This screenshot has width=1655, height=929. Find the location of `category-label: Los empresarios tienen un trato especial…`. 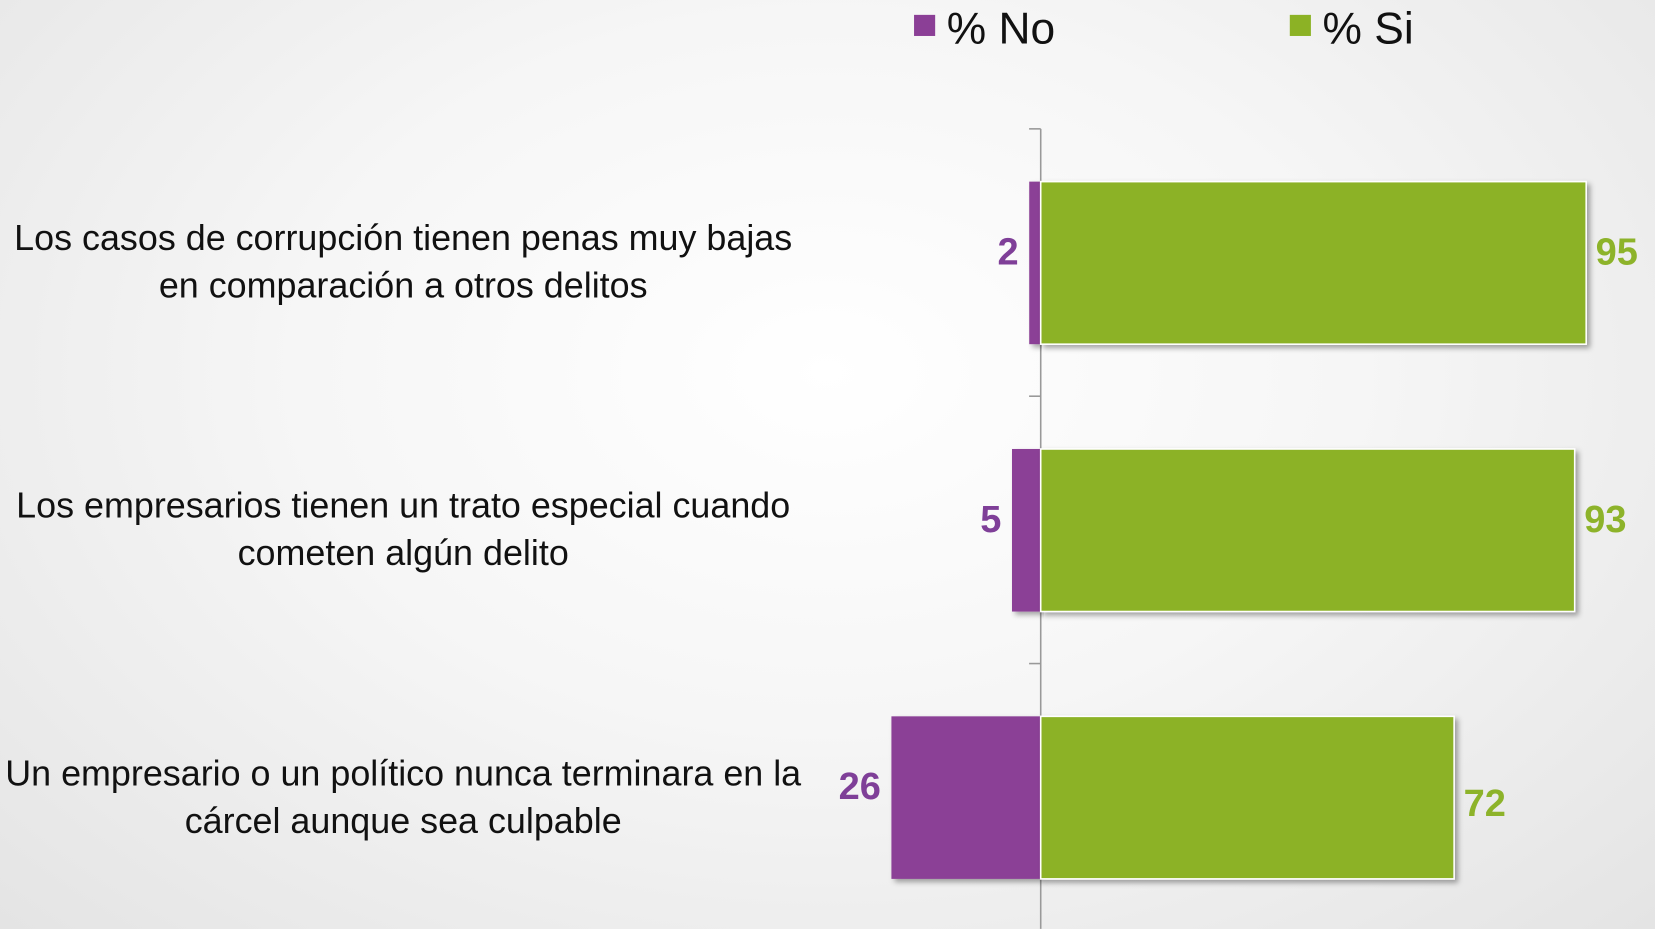

category-label: Los empresarios tienen un trato especial… is located at coordinates (403, 529).